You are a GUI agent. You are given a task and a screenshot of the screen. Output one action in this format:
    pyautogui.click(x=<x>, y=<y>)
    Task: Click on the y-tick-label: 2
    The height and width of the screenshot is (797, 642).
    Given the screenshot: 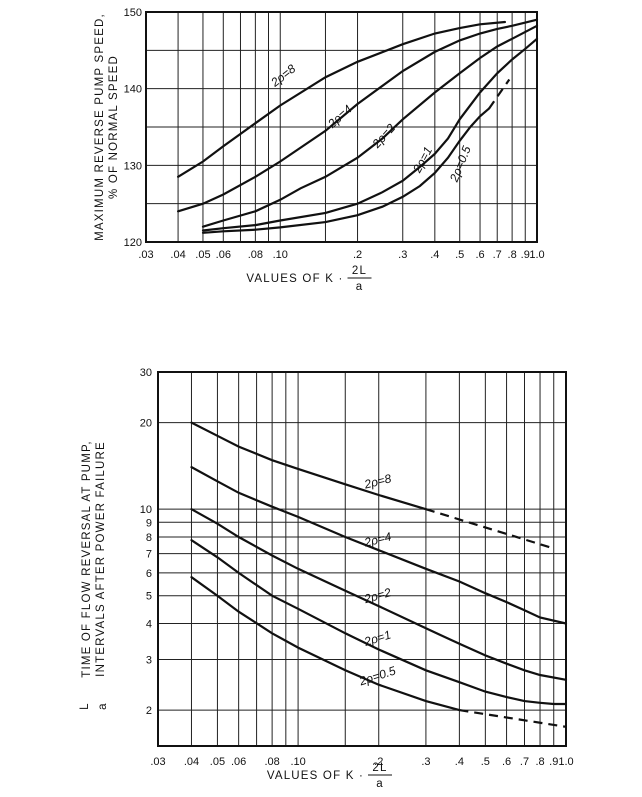 What is the action you would take?
    pyautogui.click(x=149, y=711)
    